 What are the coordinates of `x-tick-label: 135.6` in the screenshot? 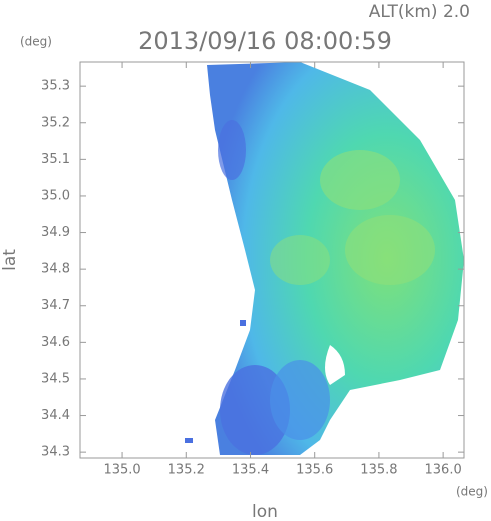 It's located at (314, 470).